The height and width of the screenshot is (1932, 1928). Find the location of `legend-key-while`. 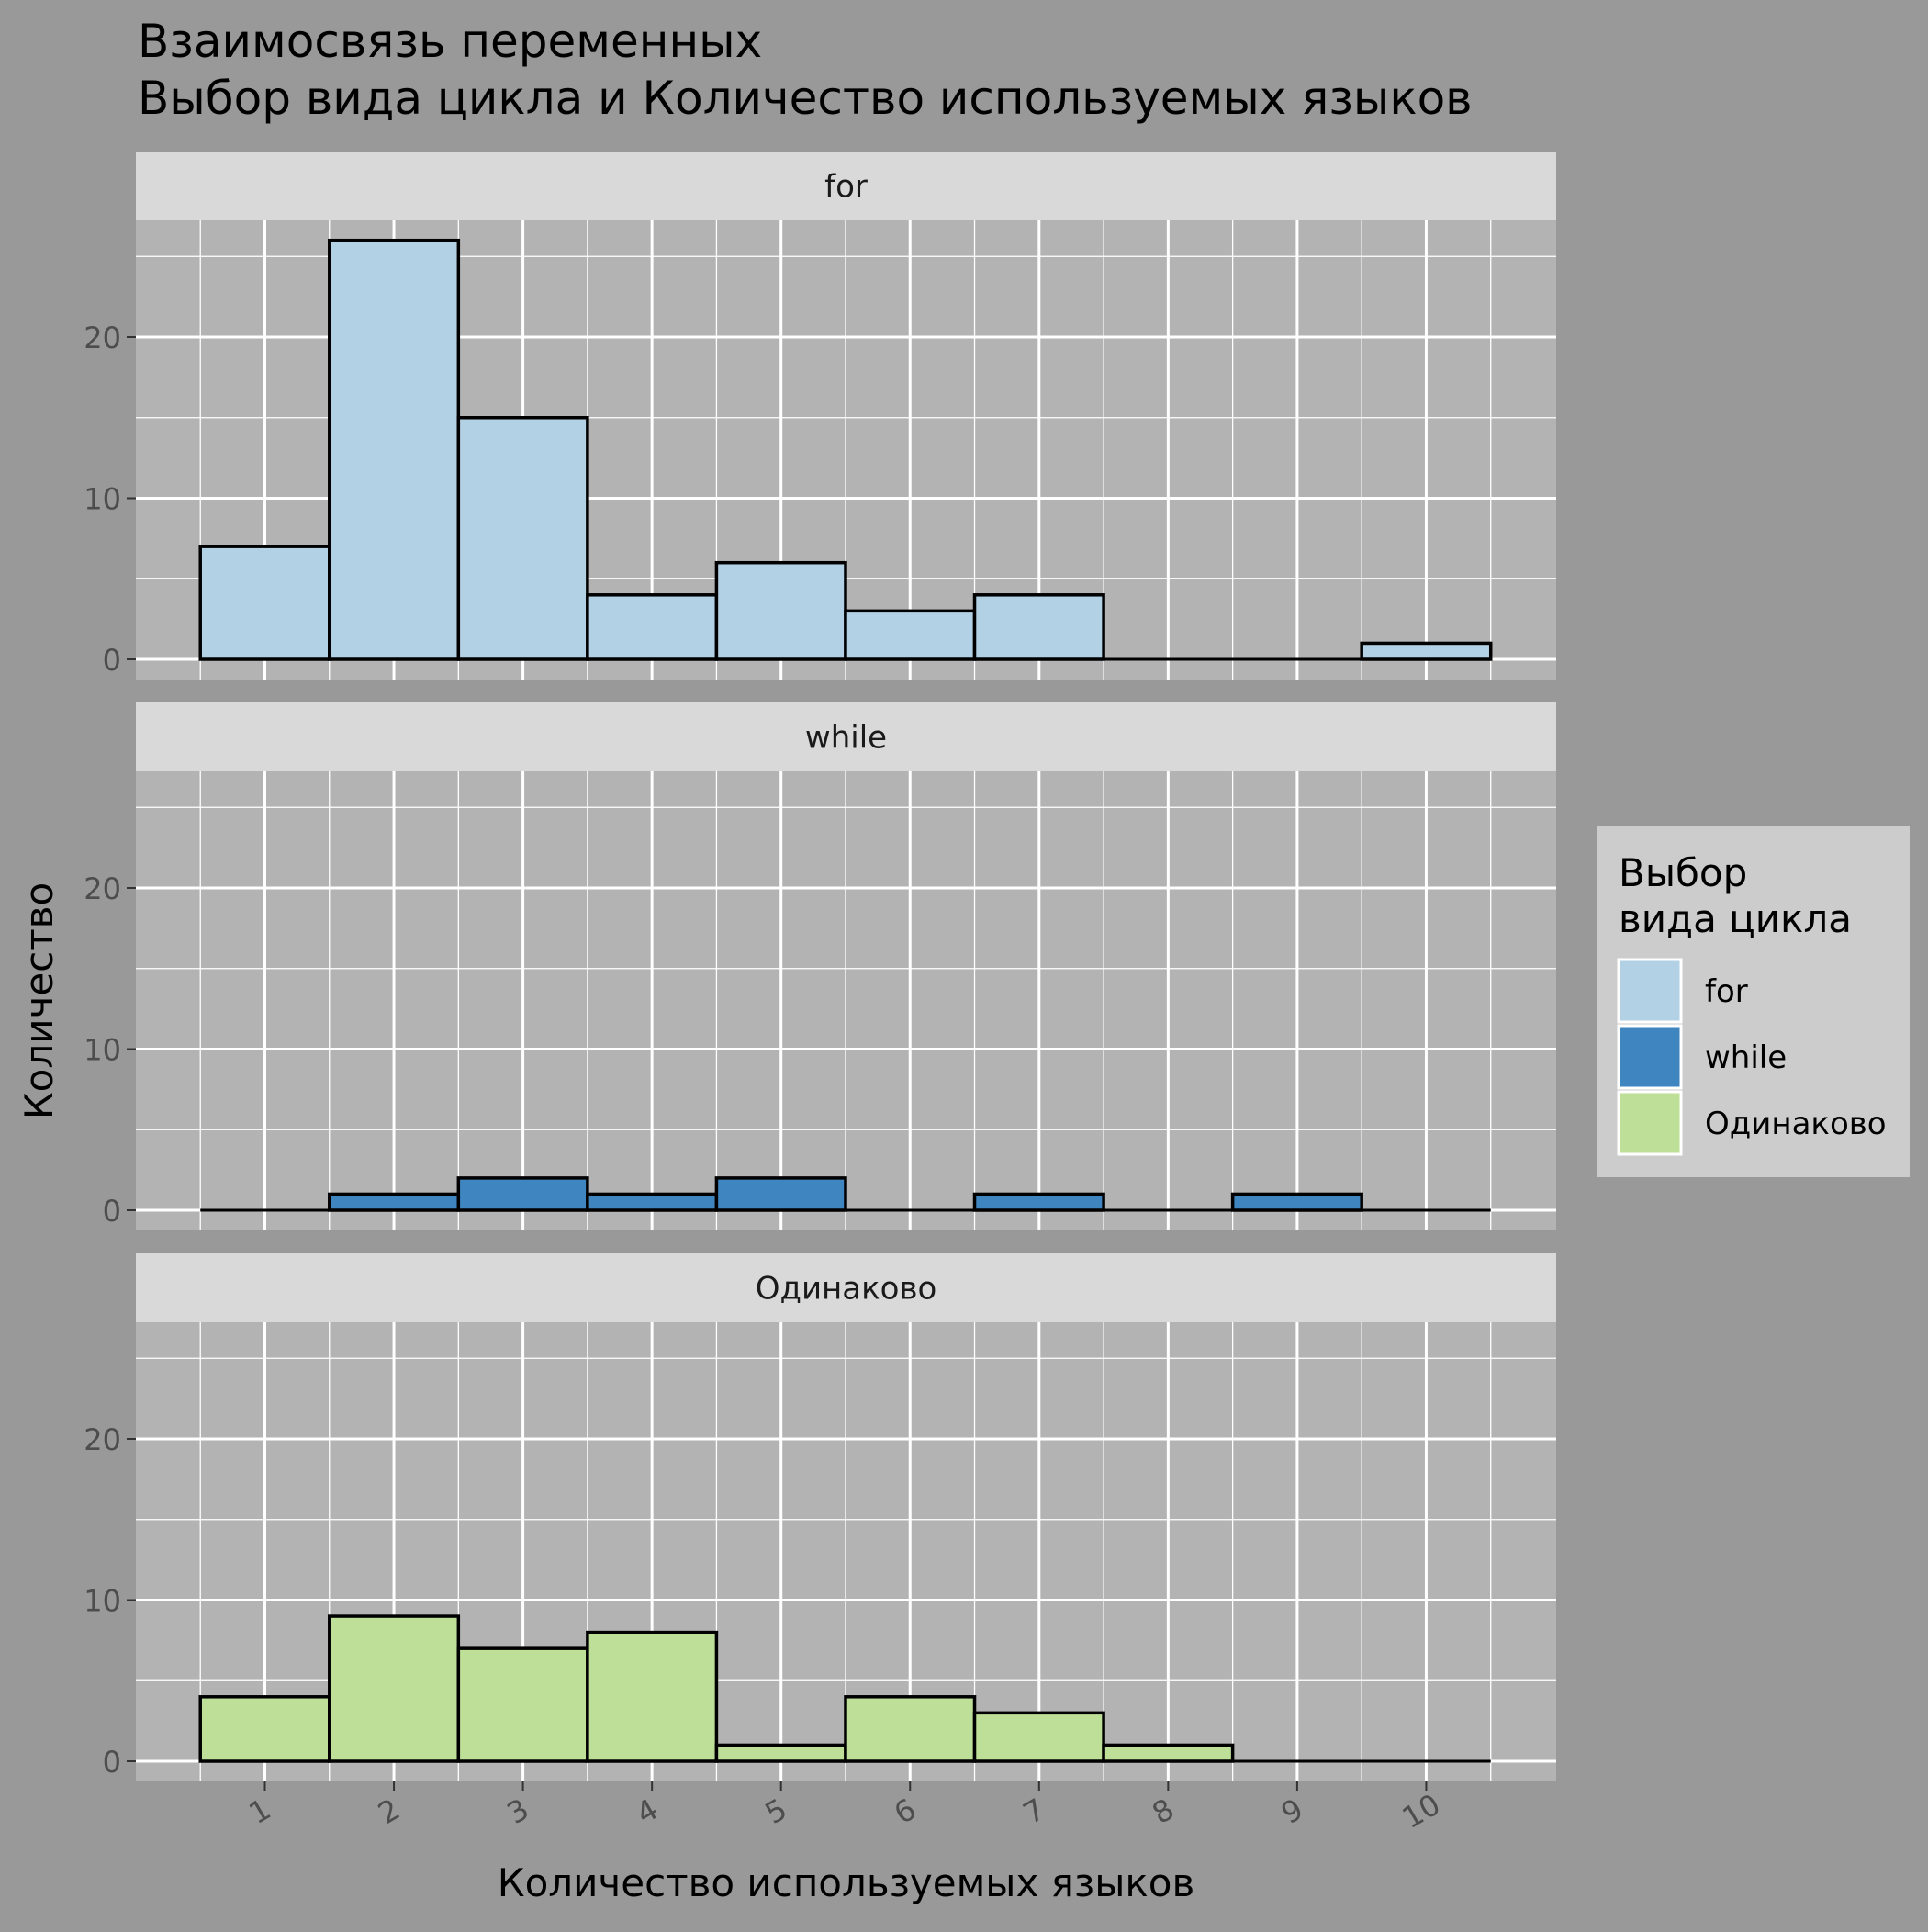

legend-key-while is located at coordinates (1650, 1057).